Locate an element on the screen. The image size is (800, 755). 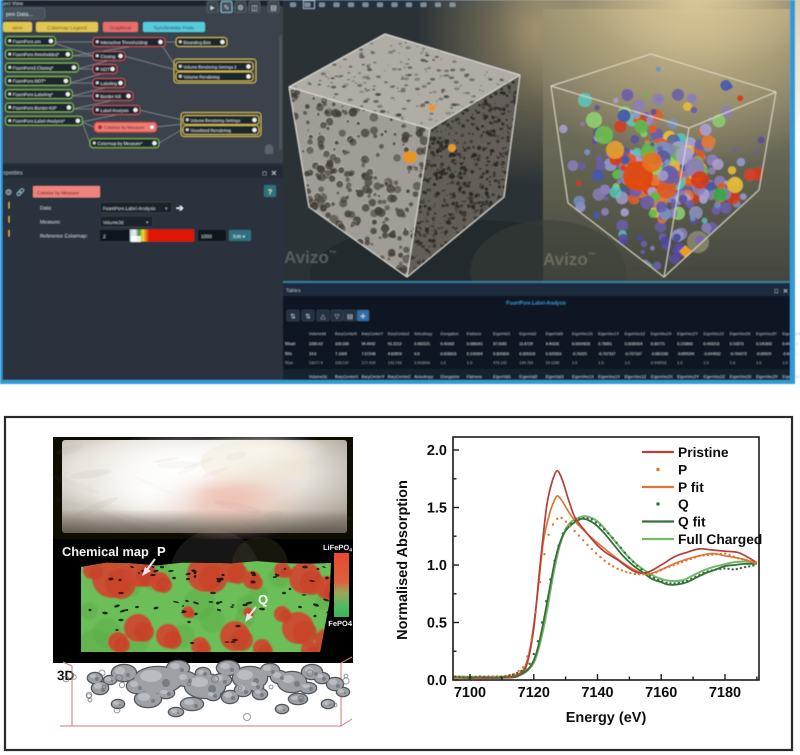
svg-text: Bounding Box is located at coordinates (198, 42).